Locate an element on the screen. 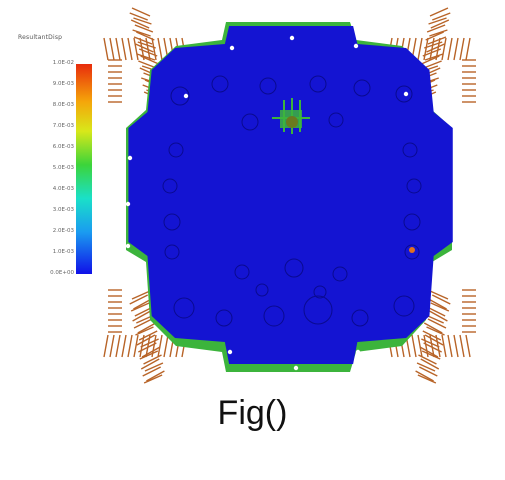  color-scale-tick: 1.0E-03 is located at coordinates (63, 252).